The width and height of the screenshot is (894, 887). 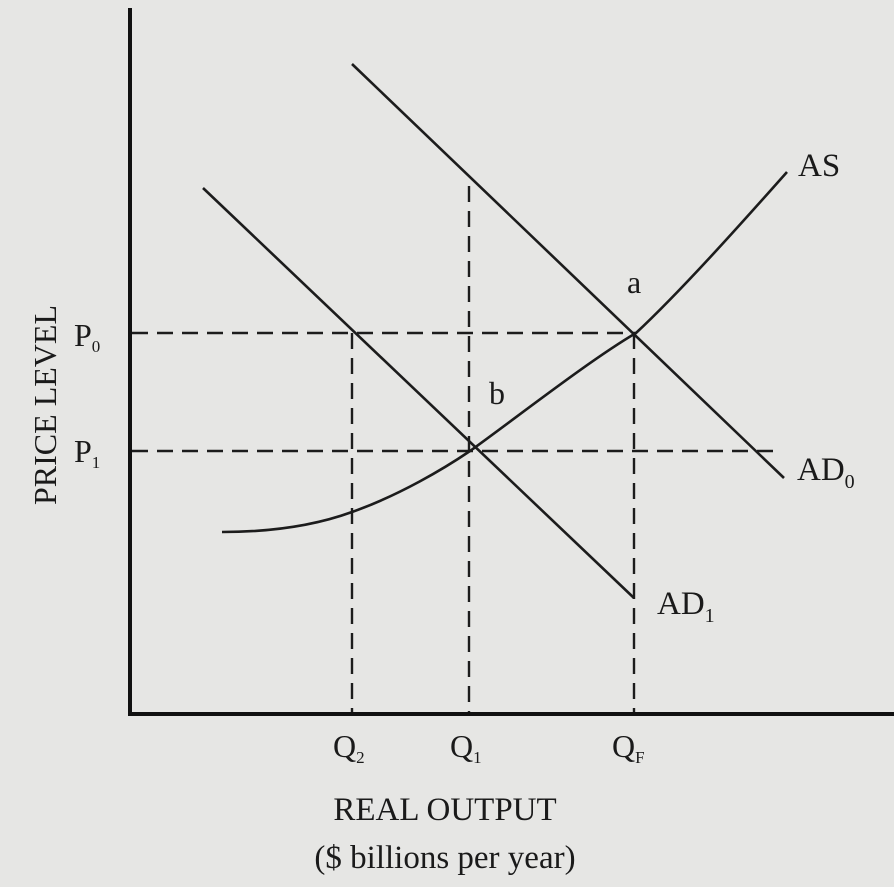 I want to click on point-b-label: b, so click(x=497, y=393).